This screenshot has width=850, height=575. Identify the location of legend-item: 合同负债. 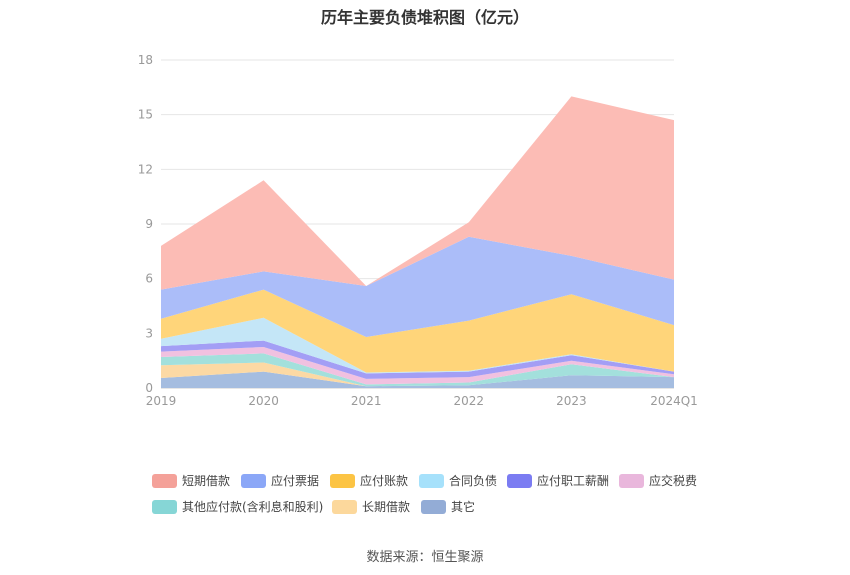
(458, 480).